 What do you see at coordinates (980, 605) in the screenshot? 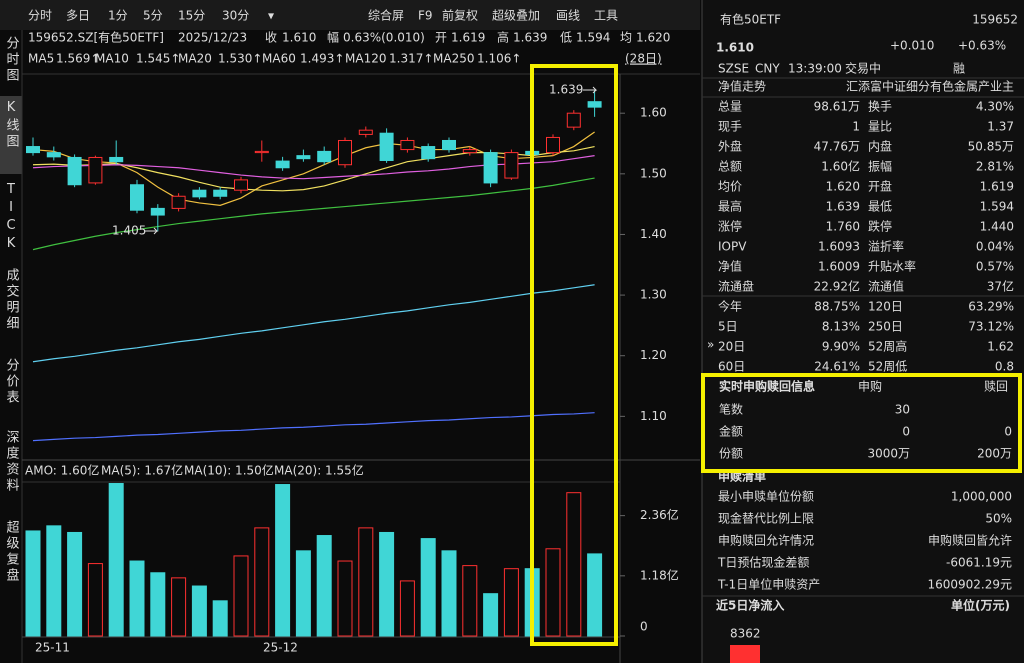
I see `flow-unit: 单位(万元)` at bounding box center [980, 605].